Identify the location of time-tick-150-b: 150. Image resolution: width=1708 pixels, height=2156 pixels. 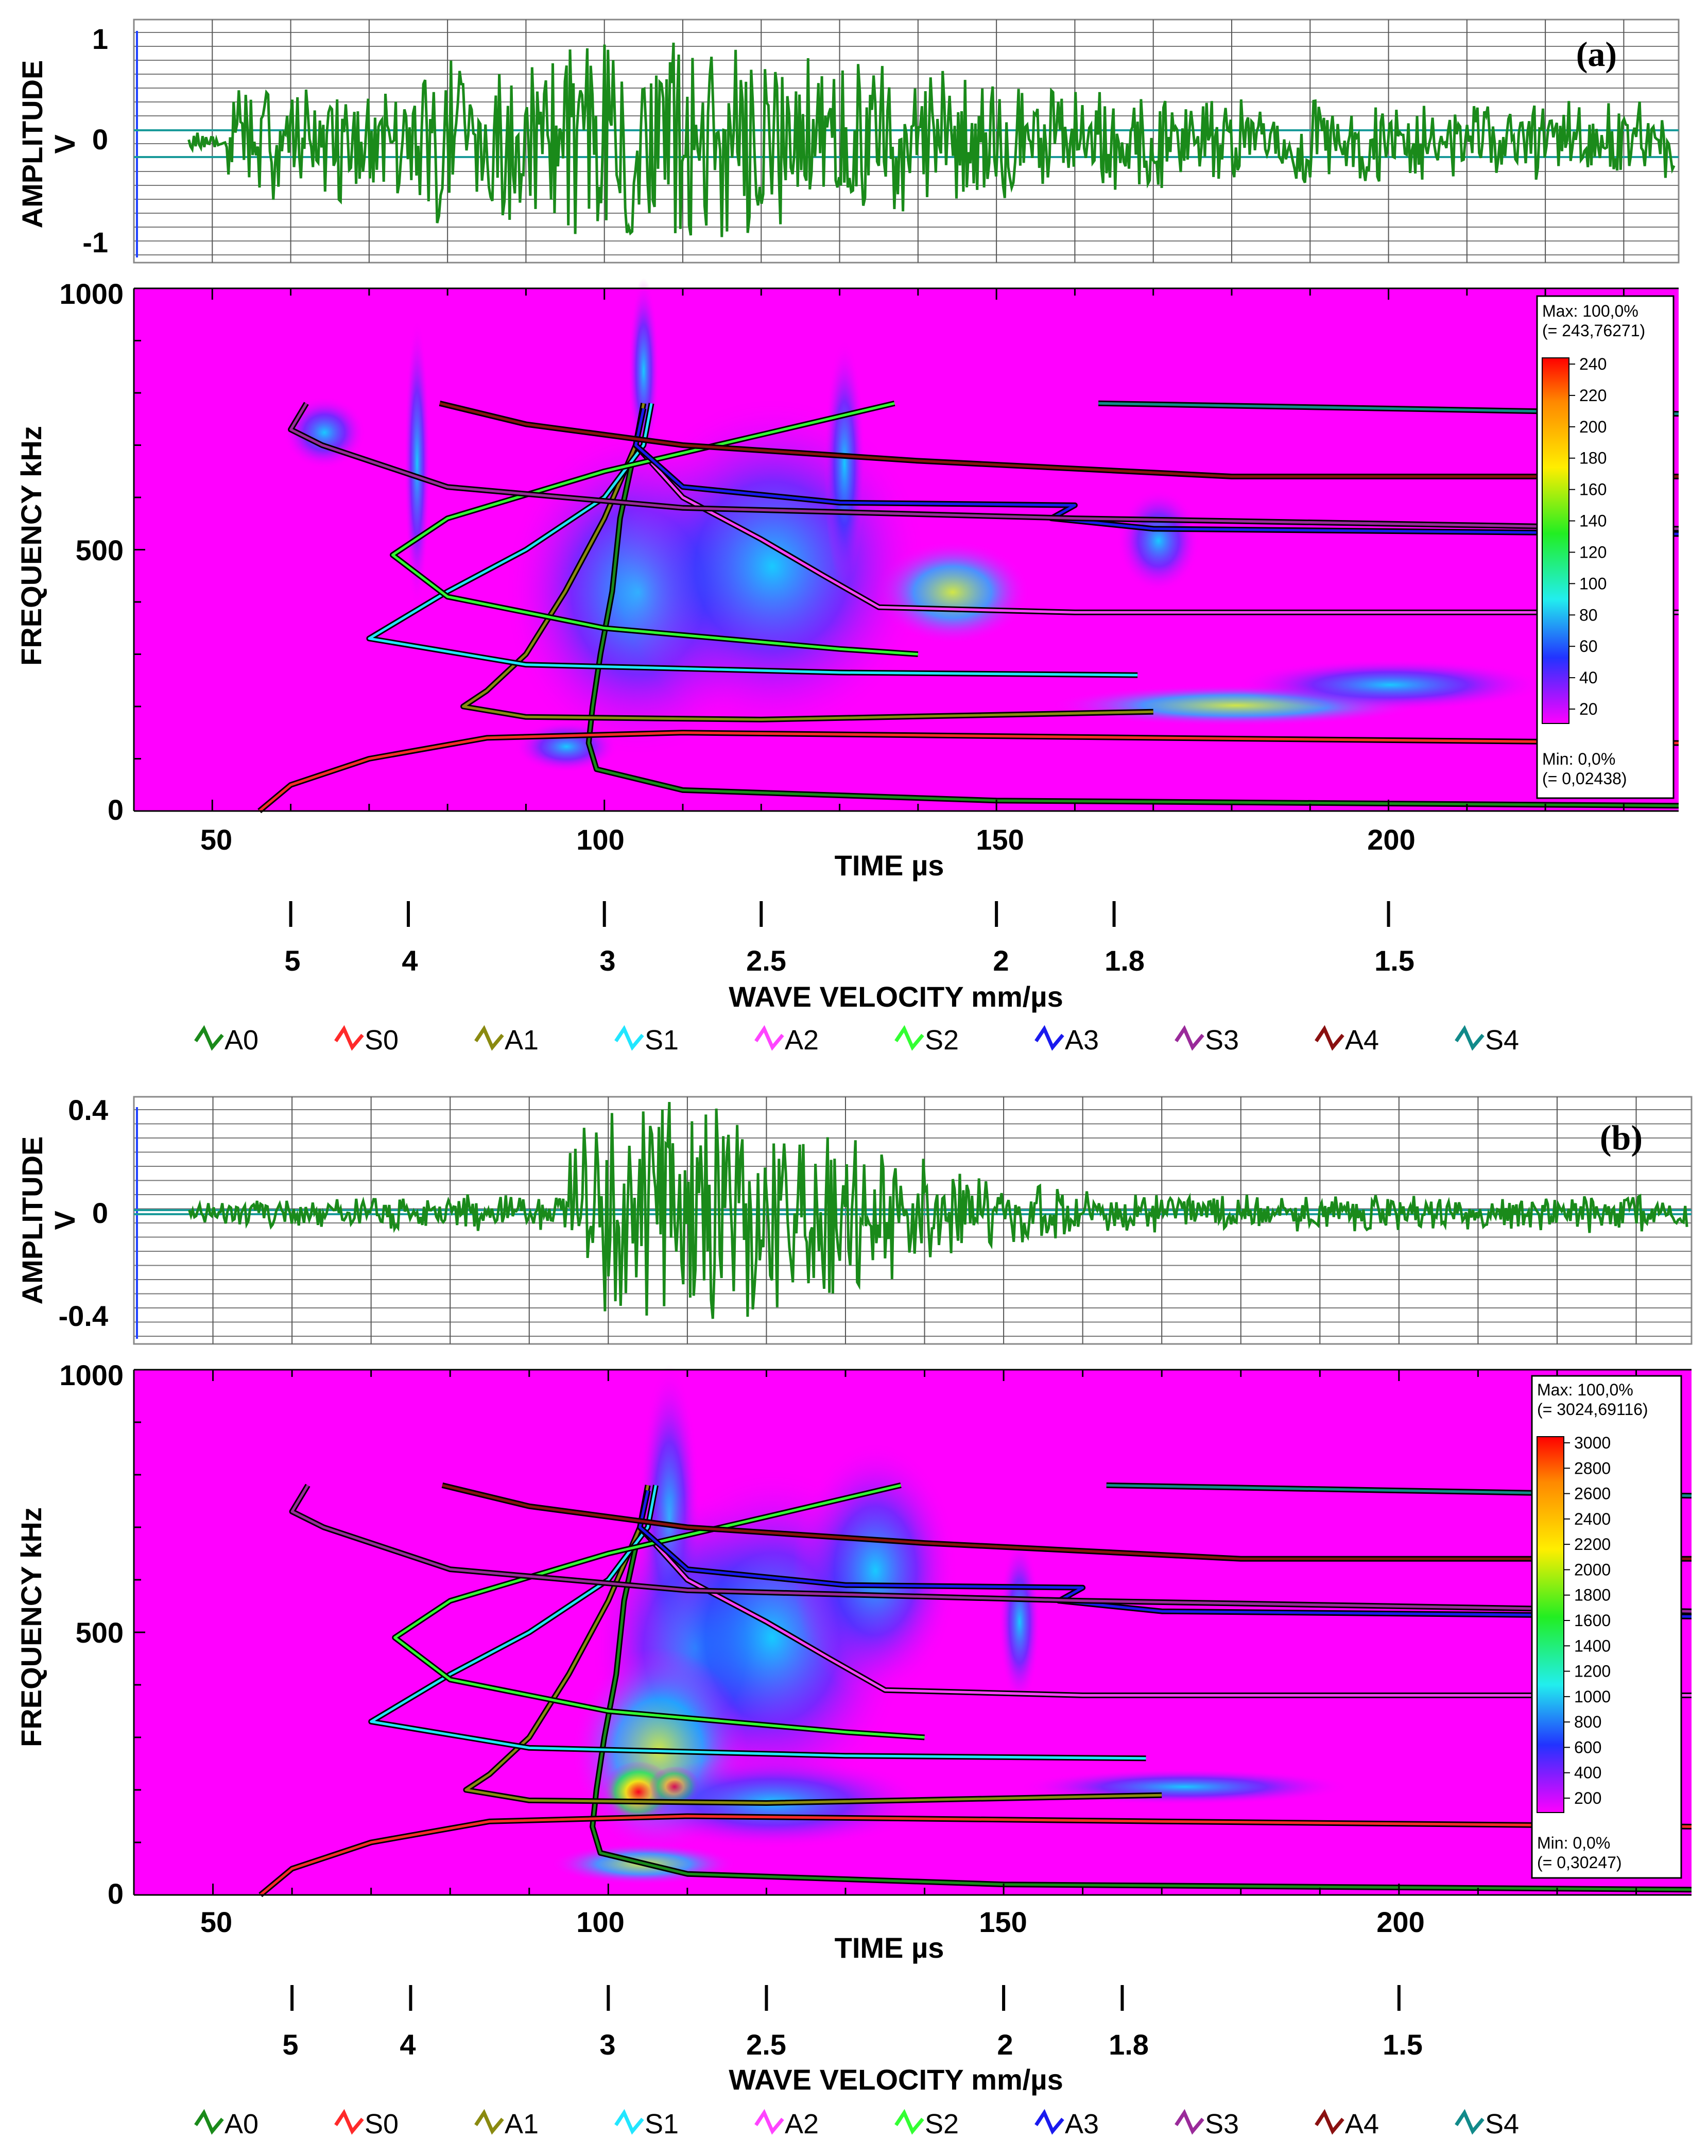
(1003, 1922).